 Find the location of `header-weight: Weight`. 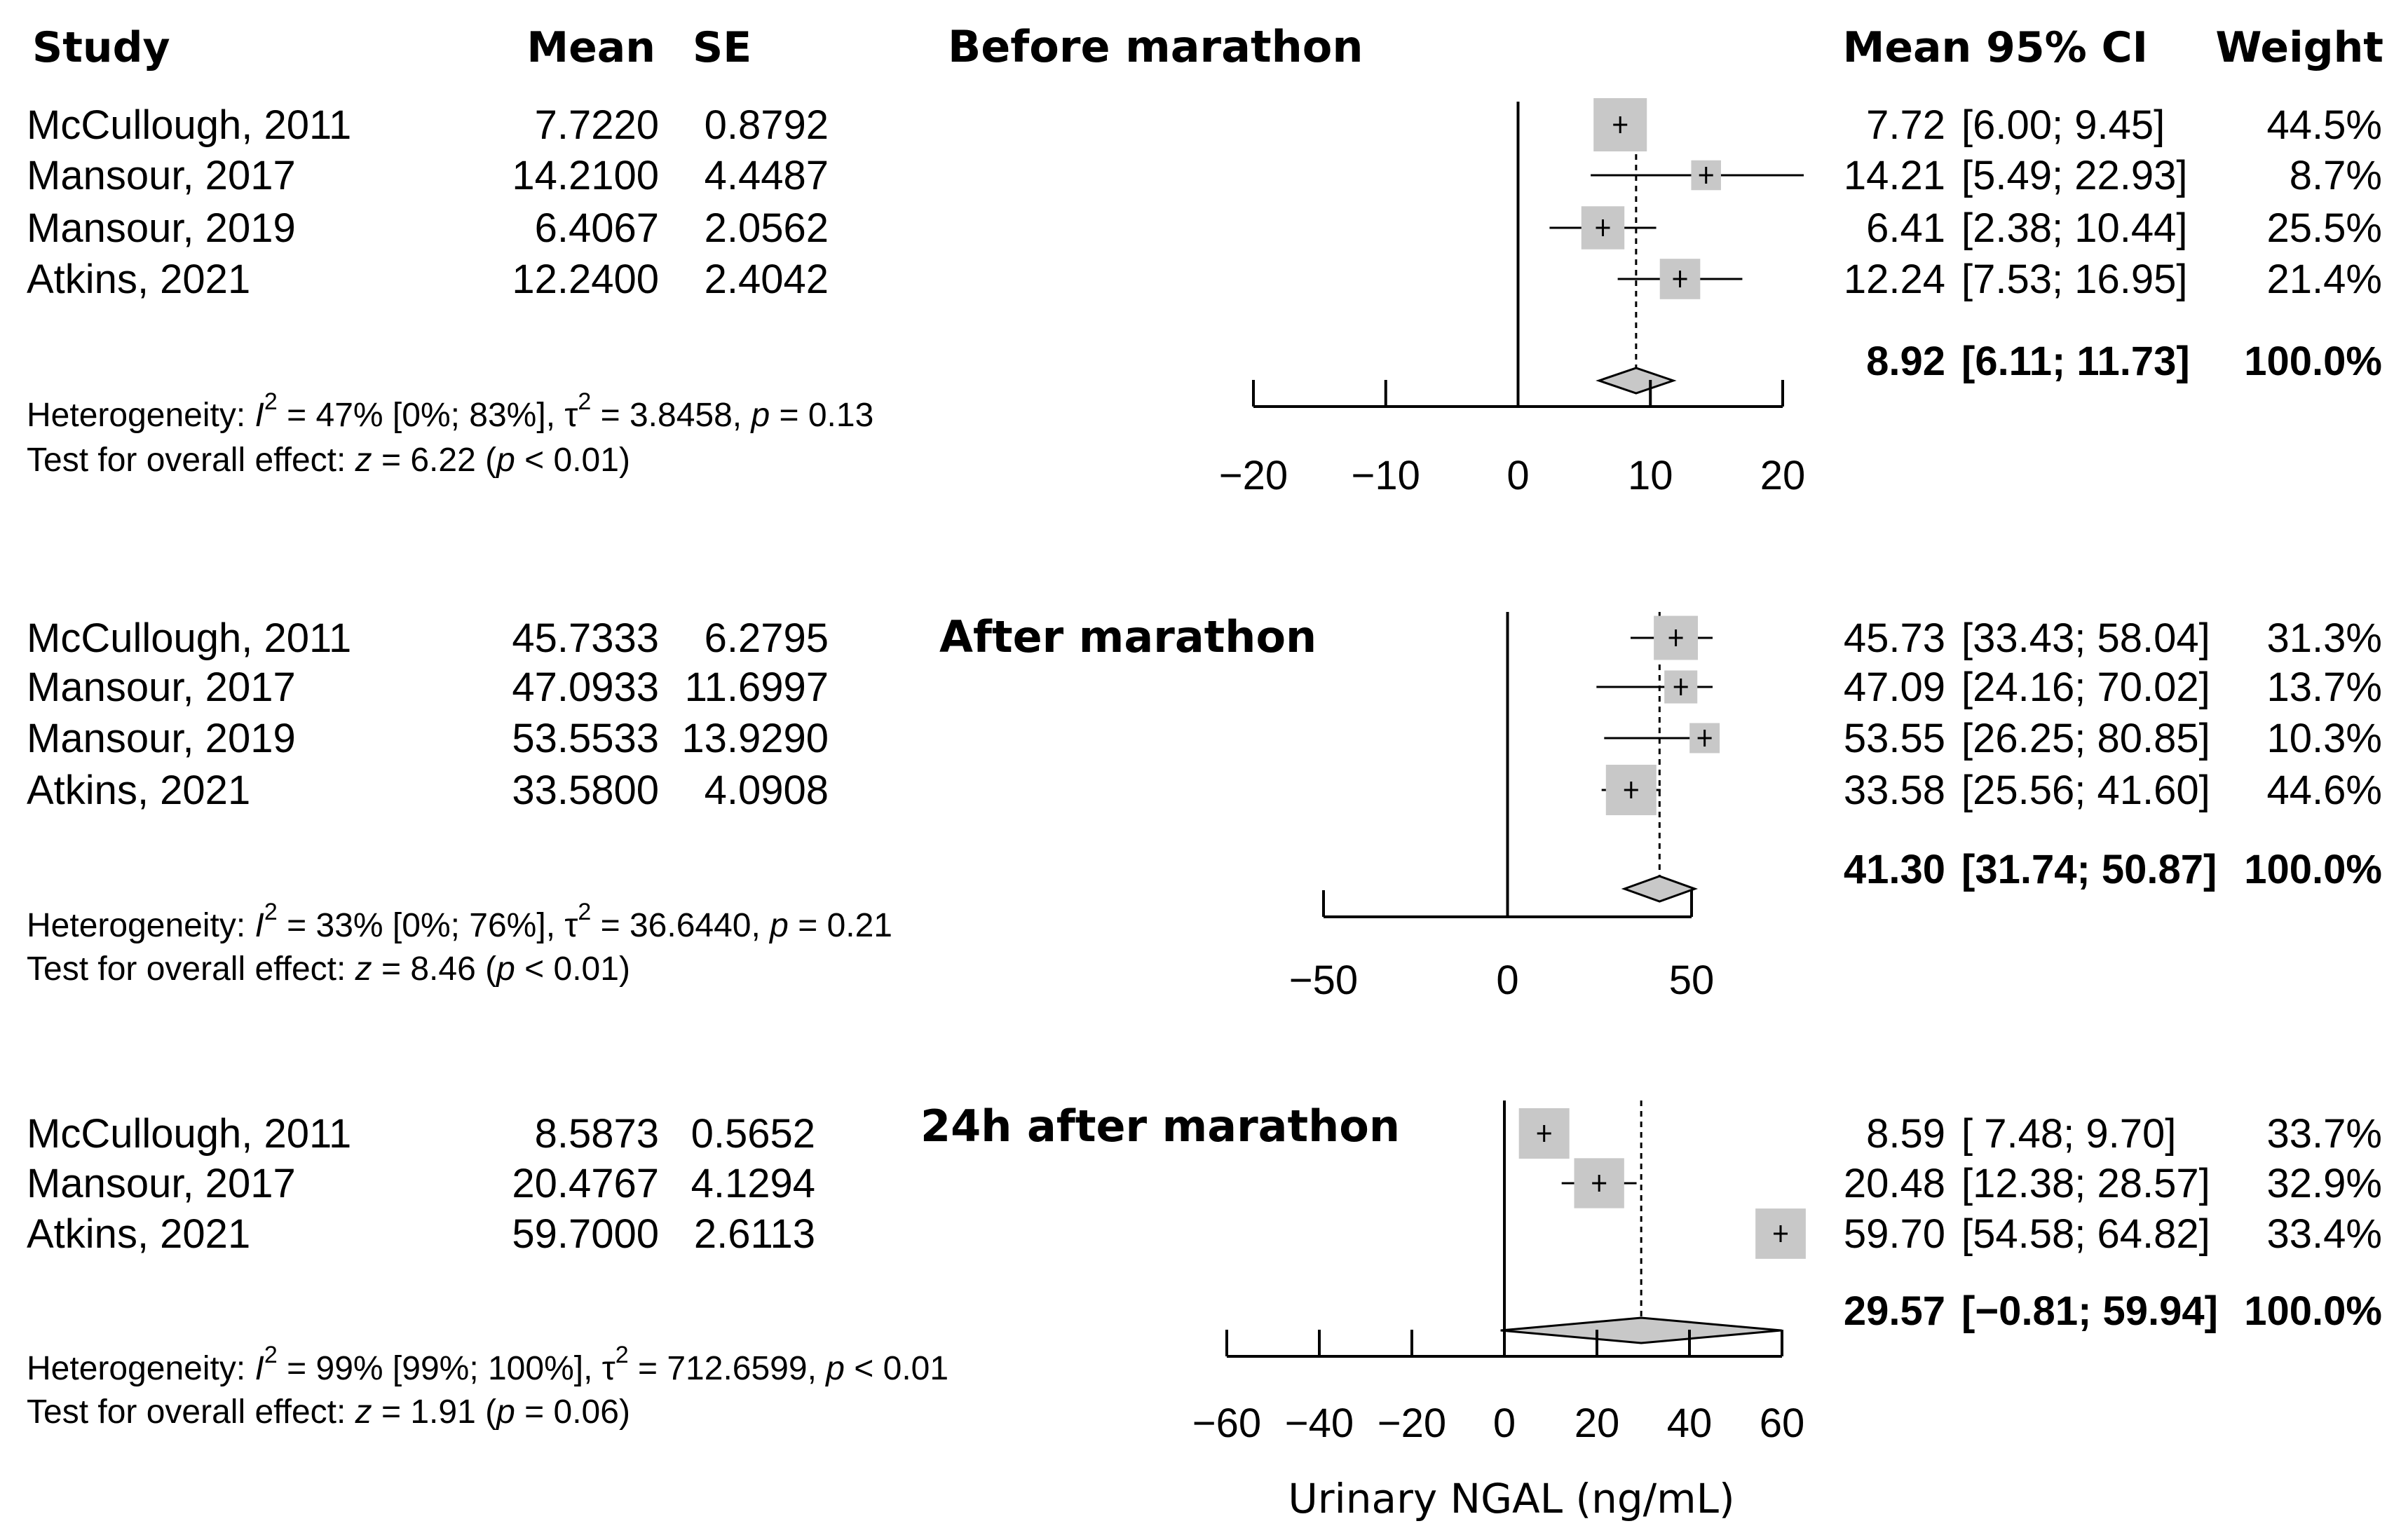

header-weight: Weight is located at coordinates (2299, 48).